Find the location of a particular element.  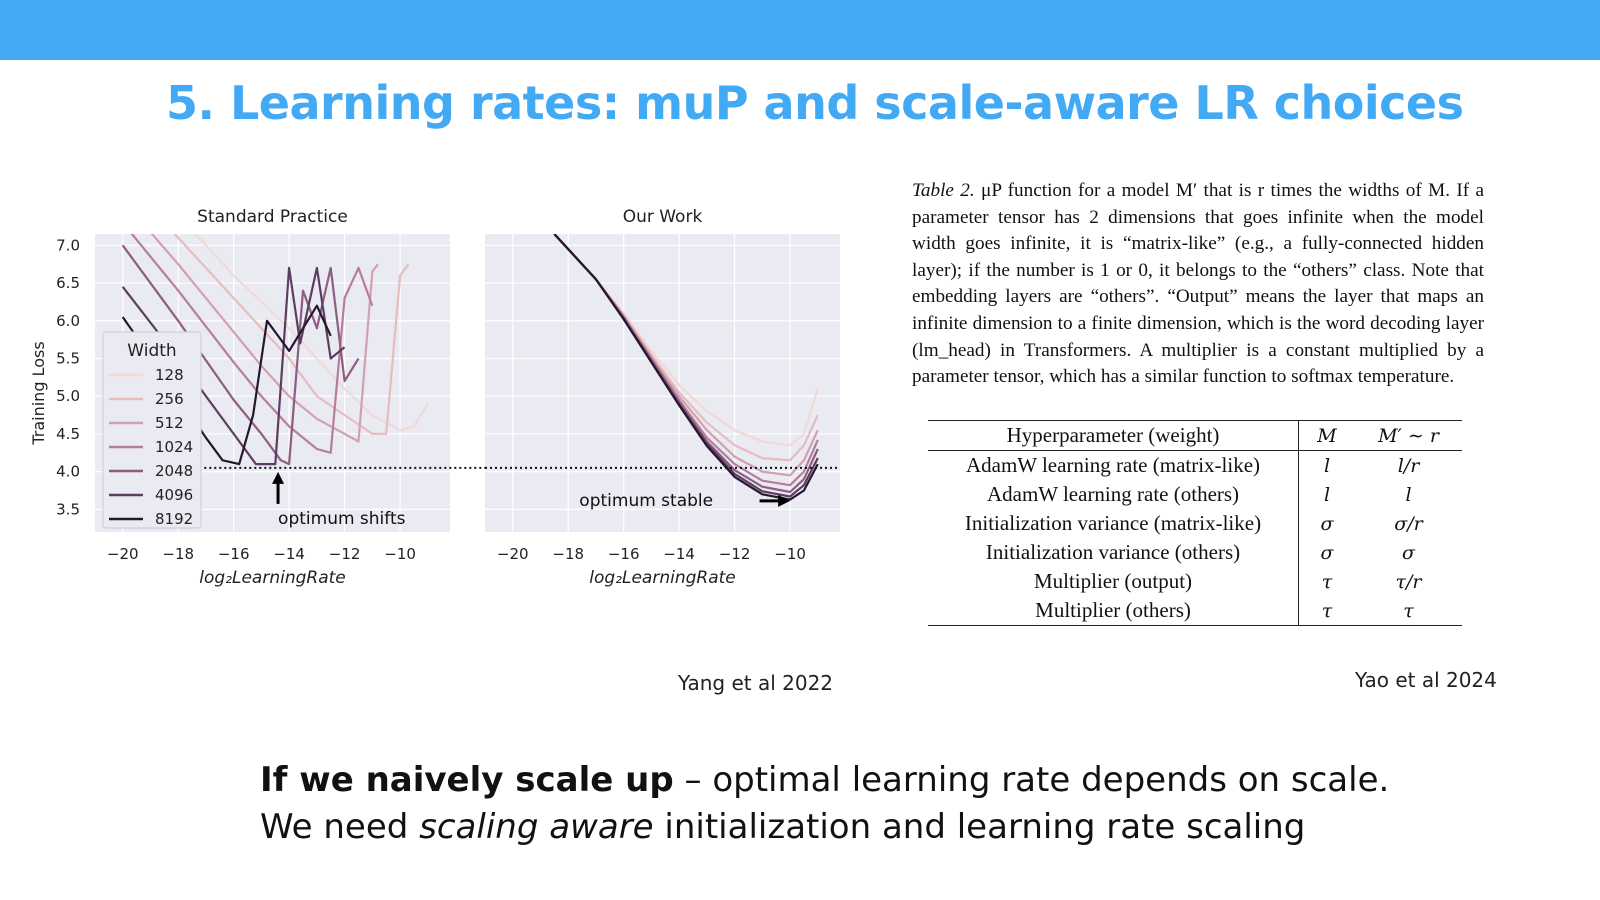

table-row: AdamW learning rate (others) l l is located at coordinates (1195, 494).